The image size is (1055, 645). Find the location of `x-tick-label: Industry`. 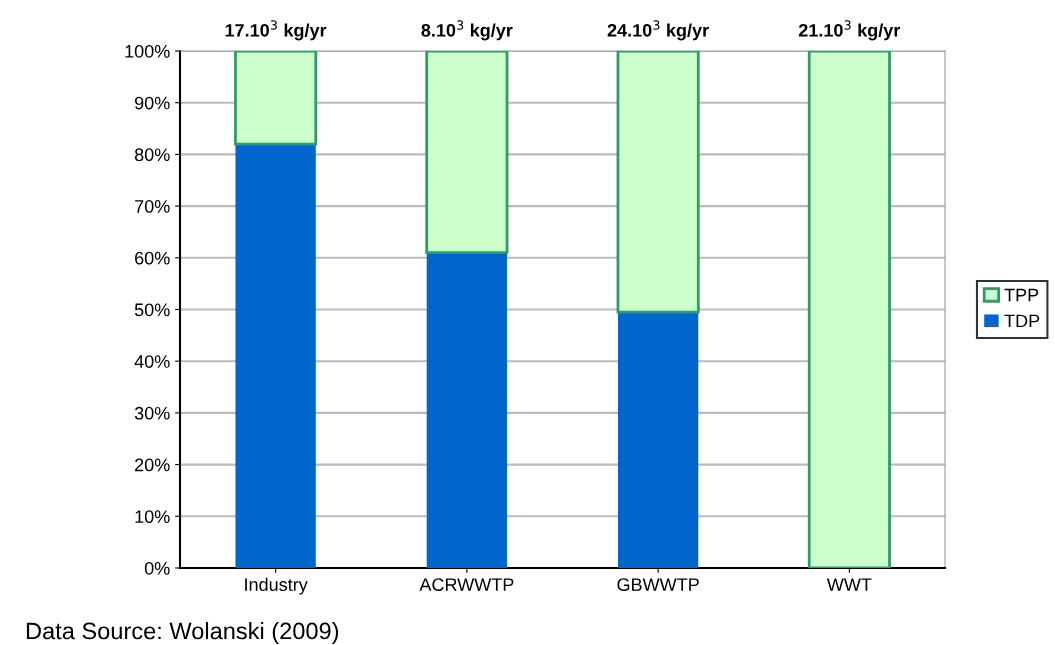

x-tick-label: Industry is located at coordinates (276, 586).